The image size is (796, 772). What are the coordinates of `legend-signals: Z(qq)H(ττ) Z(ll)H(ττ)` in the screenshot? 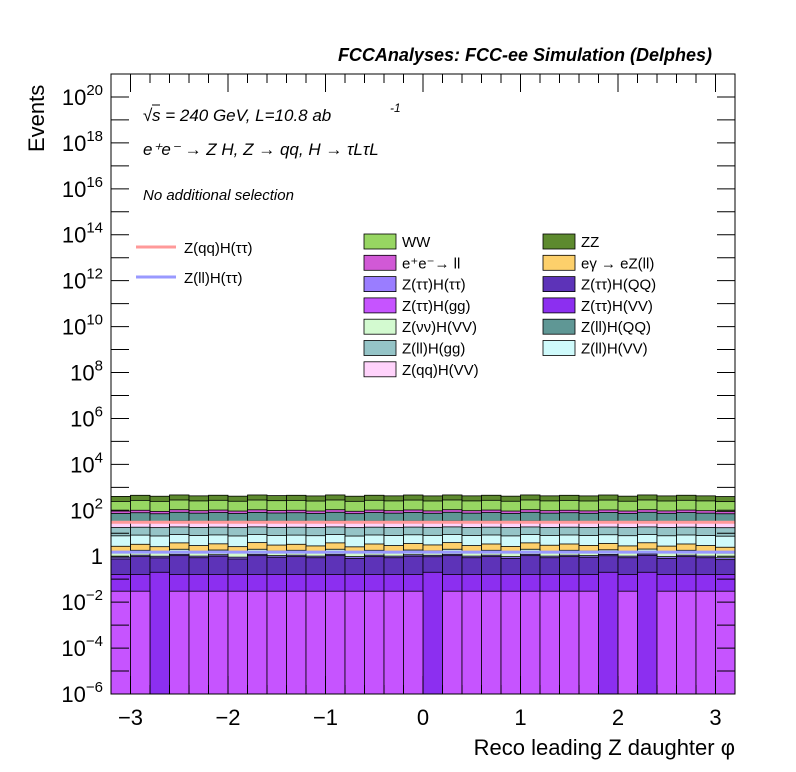 It's located at (194, 263).